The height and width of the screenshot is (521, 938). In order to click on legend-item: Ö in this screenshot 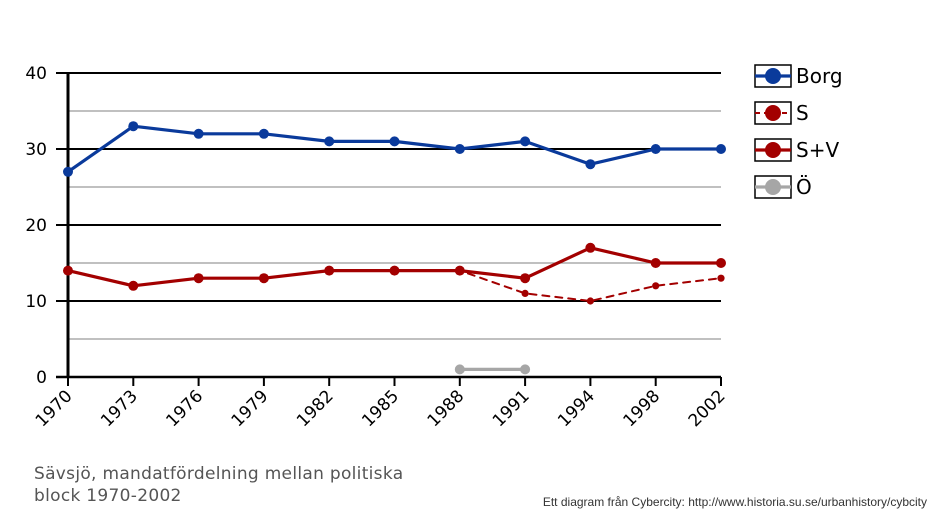, I will do `click(783, 187)`.